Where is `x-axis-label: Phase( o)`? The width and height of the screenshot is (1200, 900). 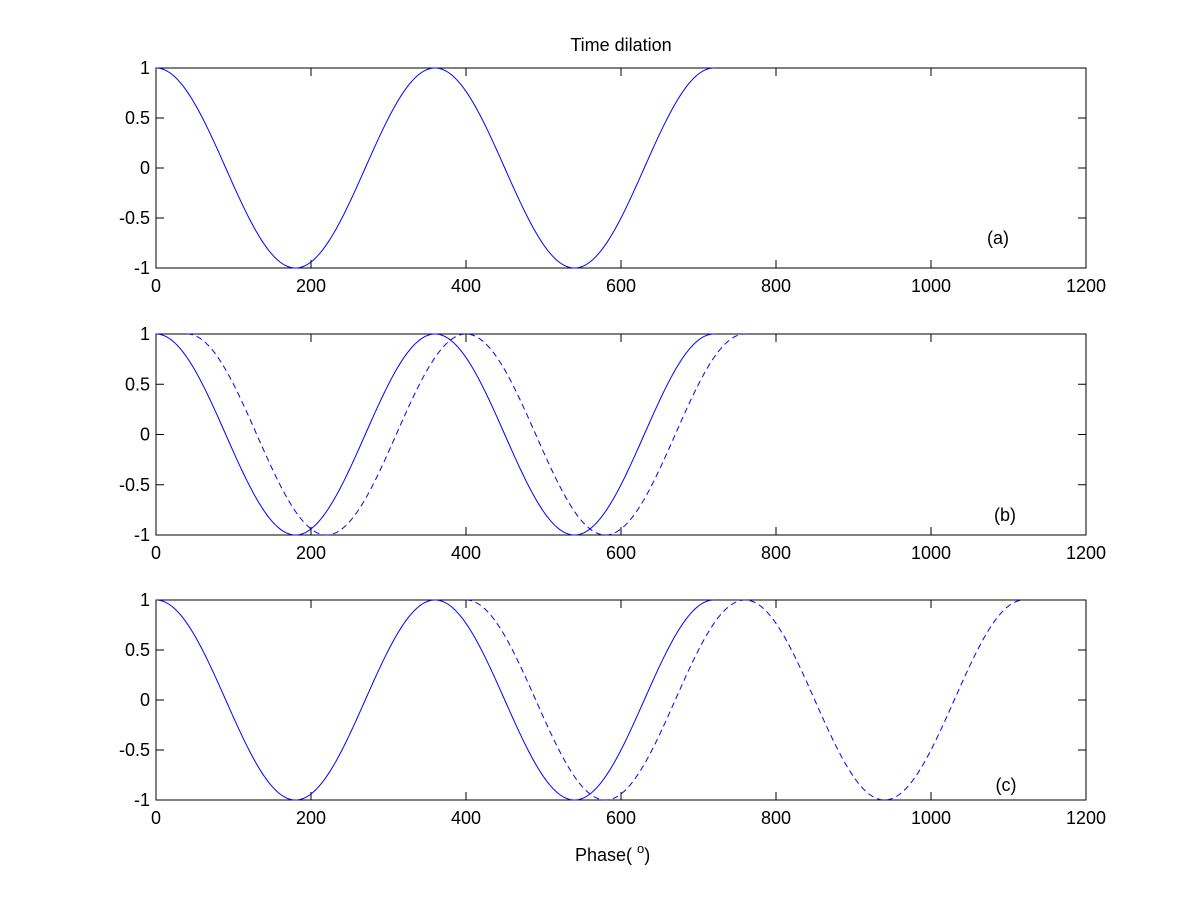
x-axis-label: Phase( o) is located at coordinates (612, 853).